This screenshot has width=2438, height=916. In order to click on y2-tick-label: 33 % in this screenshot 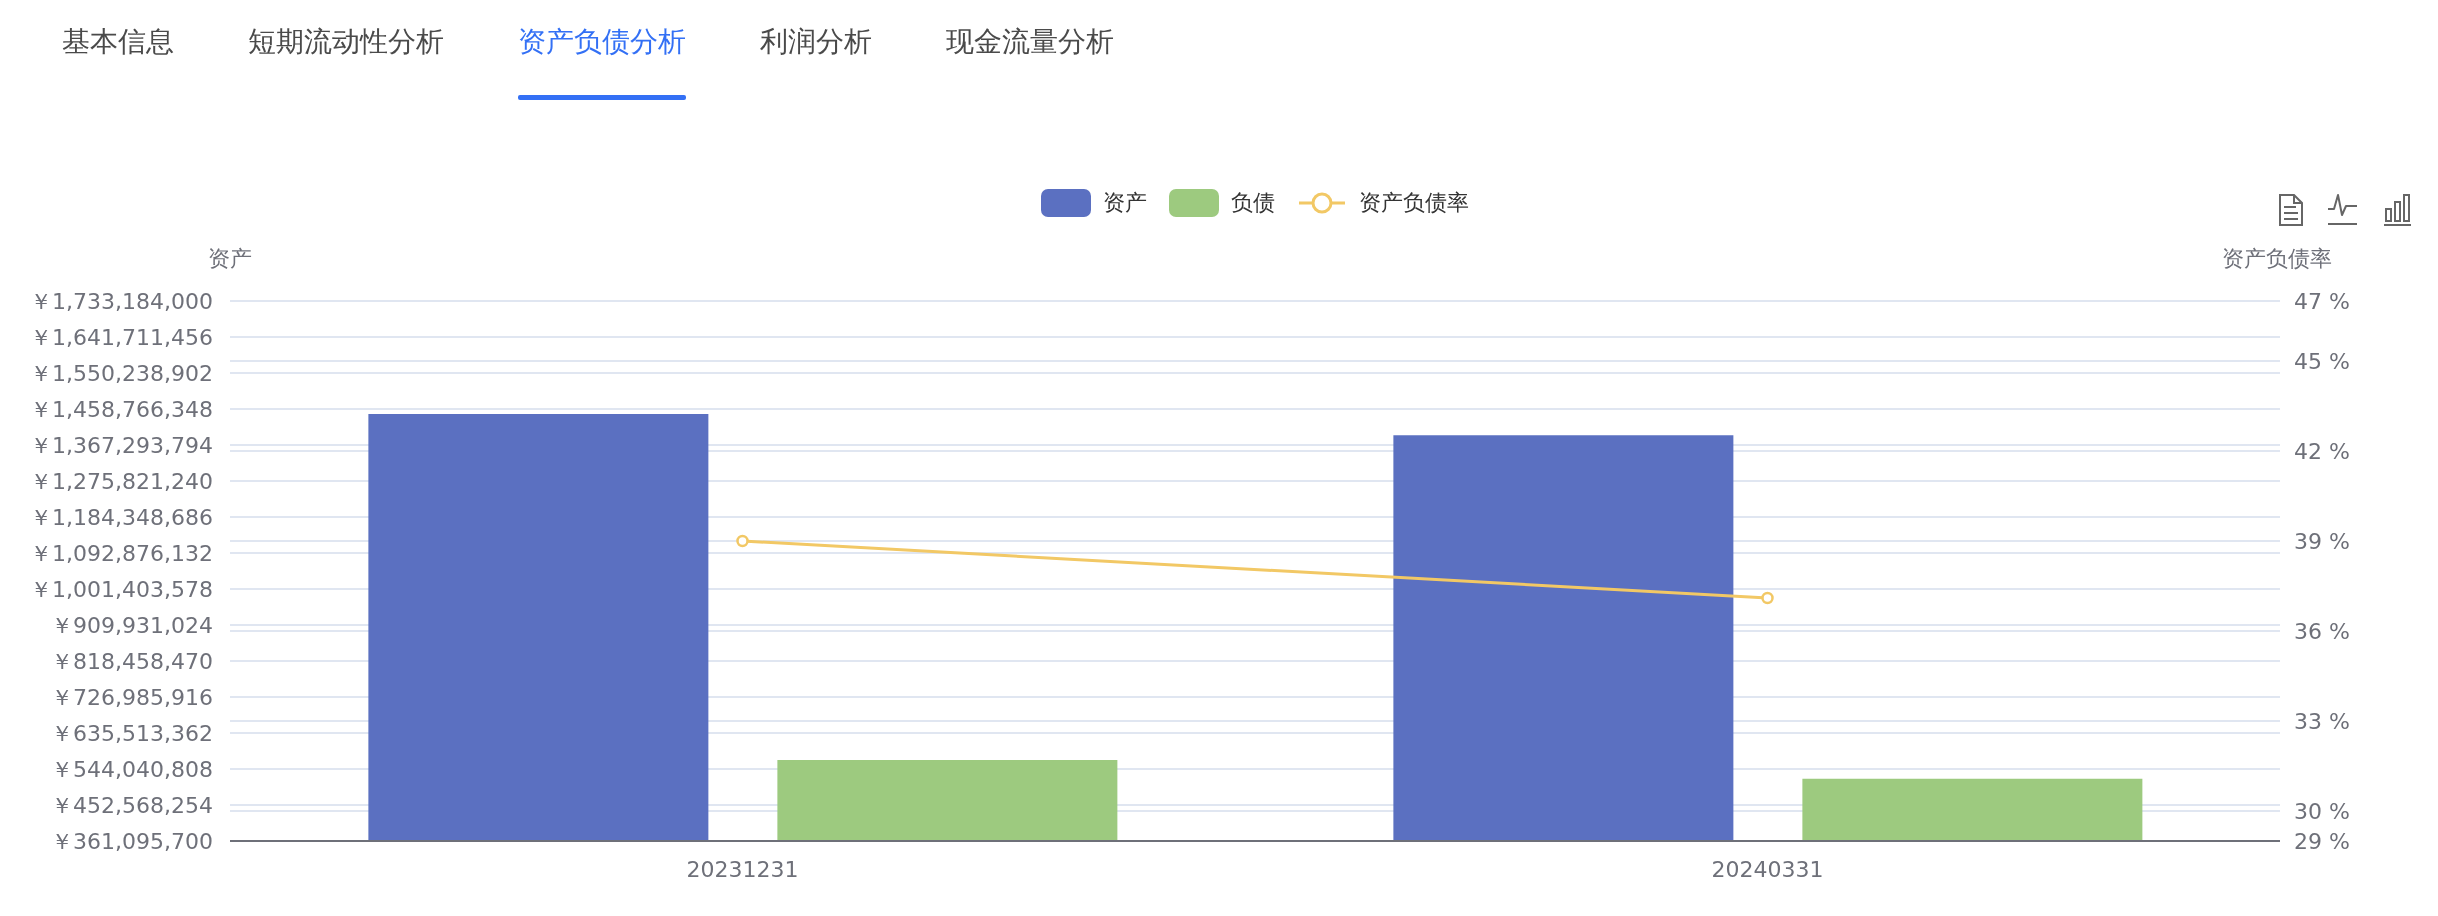, I will do `click(2322, 721)`.